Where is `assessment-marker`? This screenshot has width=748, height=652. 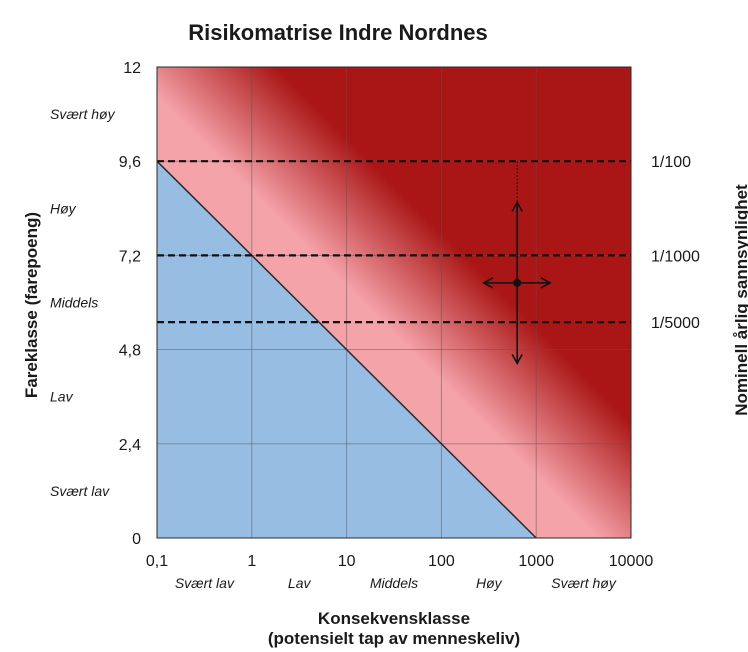 assessment-marker is located at coordinates (517, 263).